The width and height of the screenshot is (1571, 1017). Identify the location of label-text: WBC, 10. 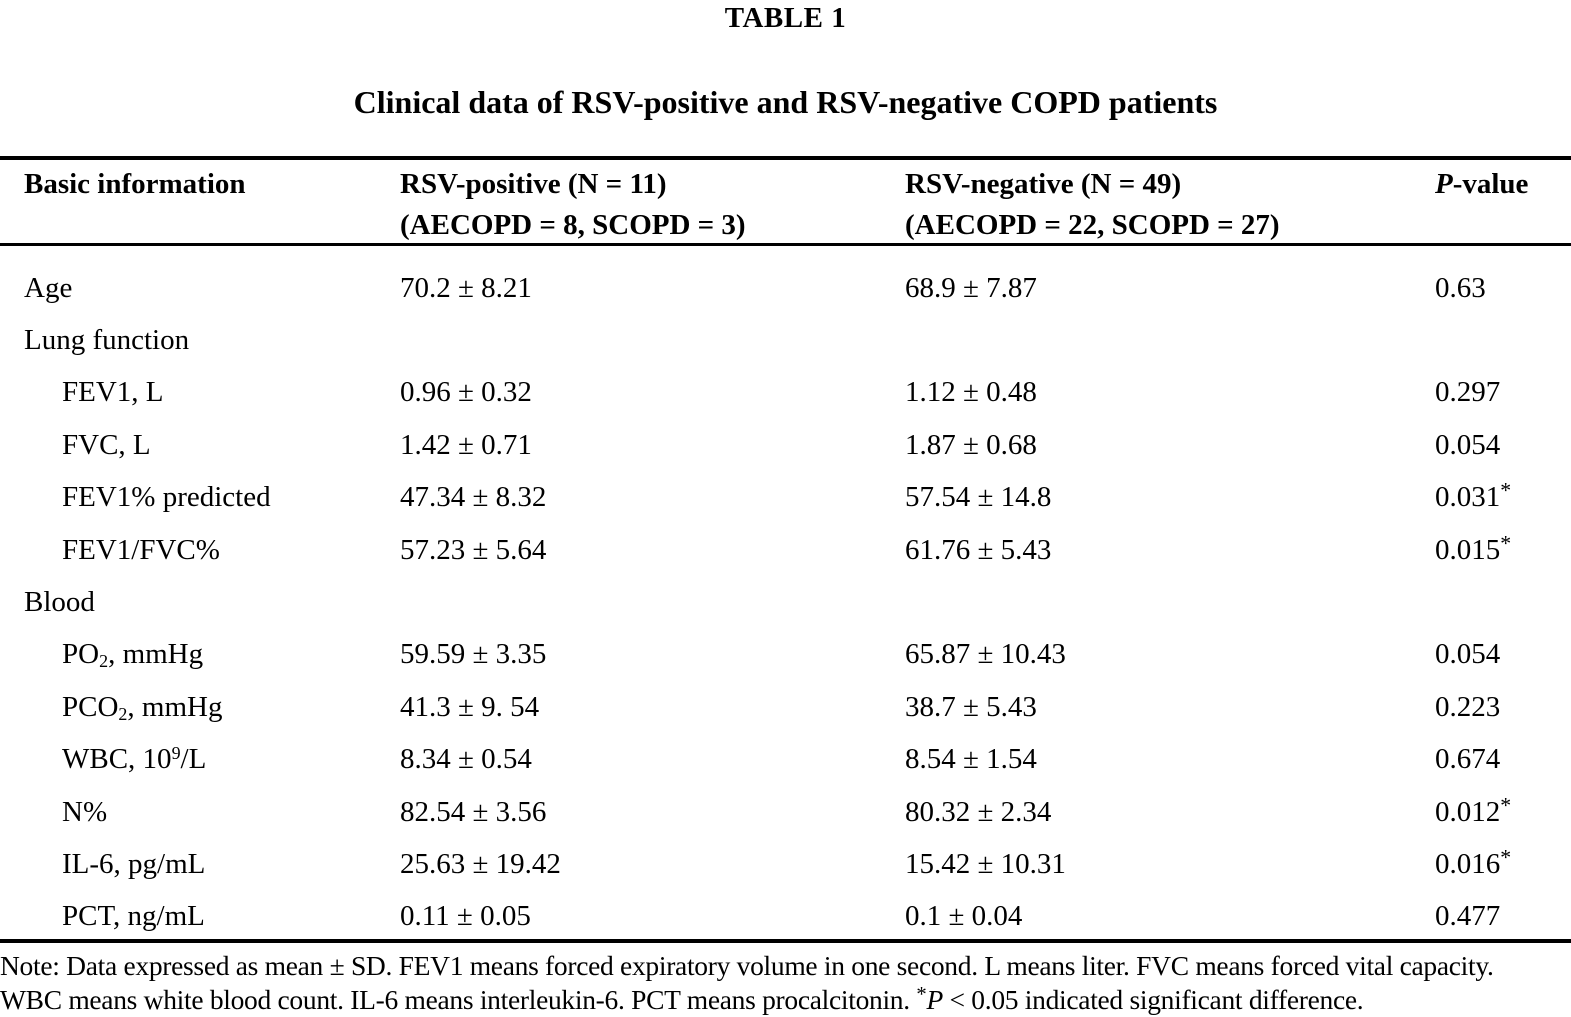
(117, 759).